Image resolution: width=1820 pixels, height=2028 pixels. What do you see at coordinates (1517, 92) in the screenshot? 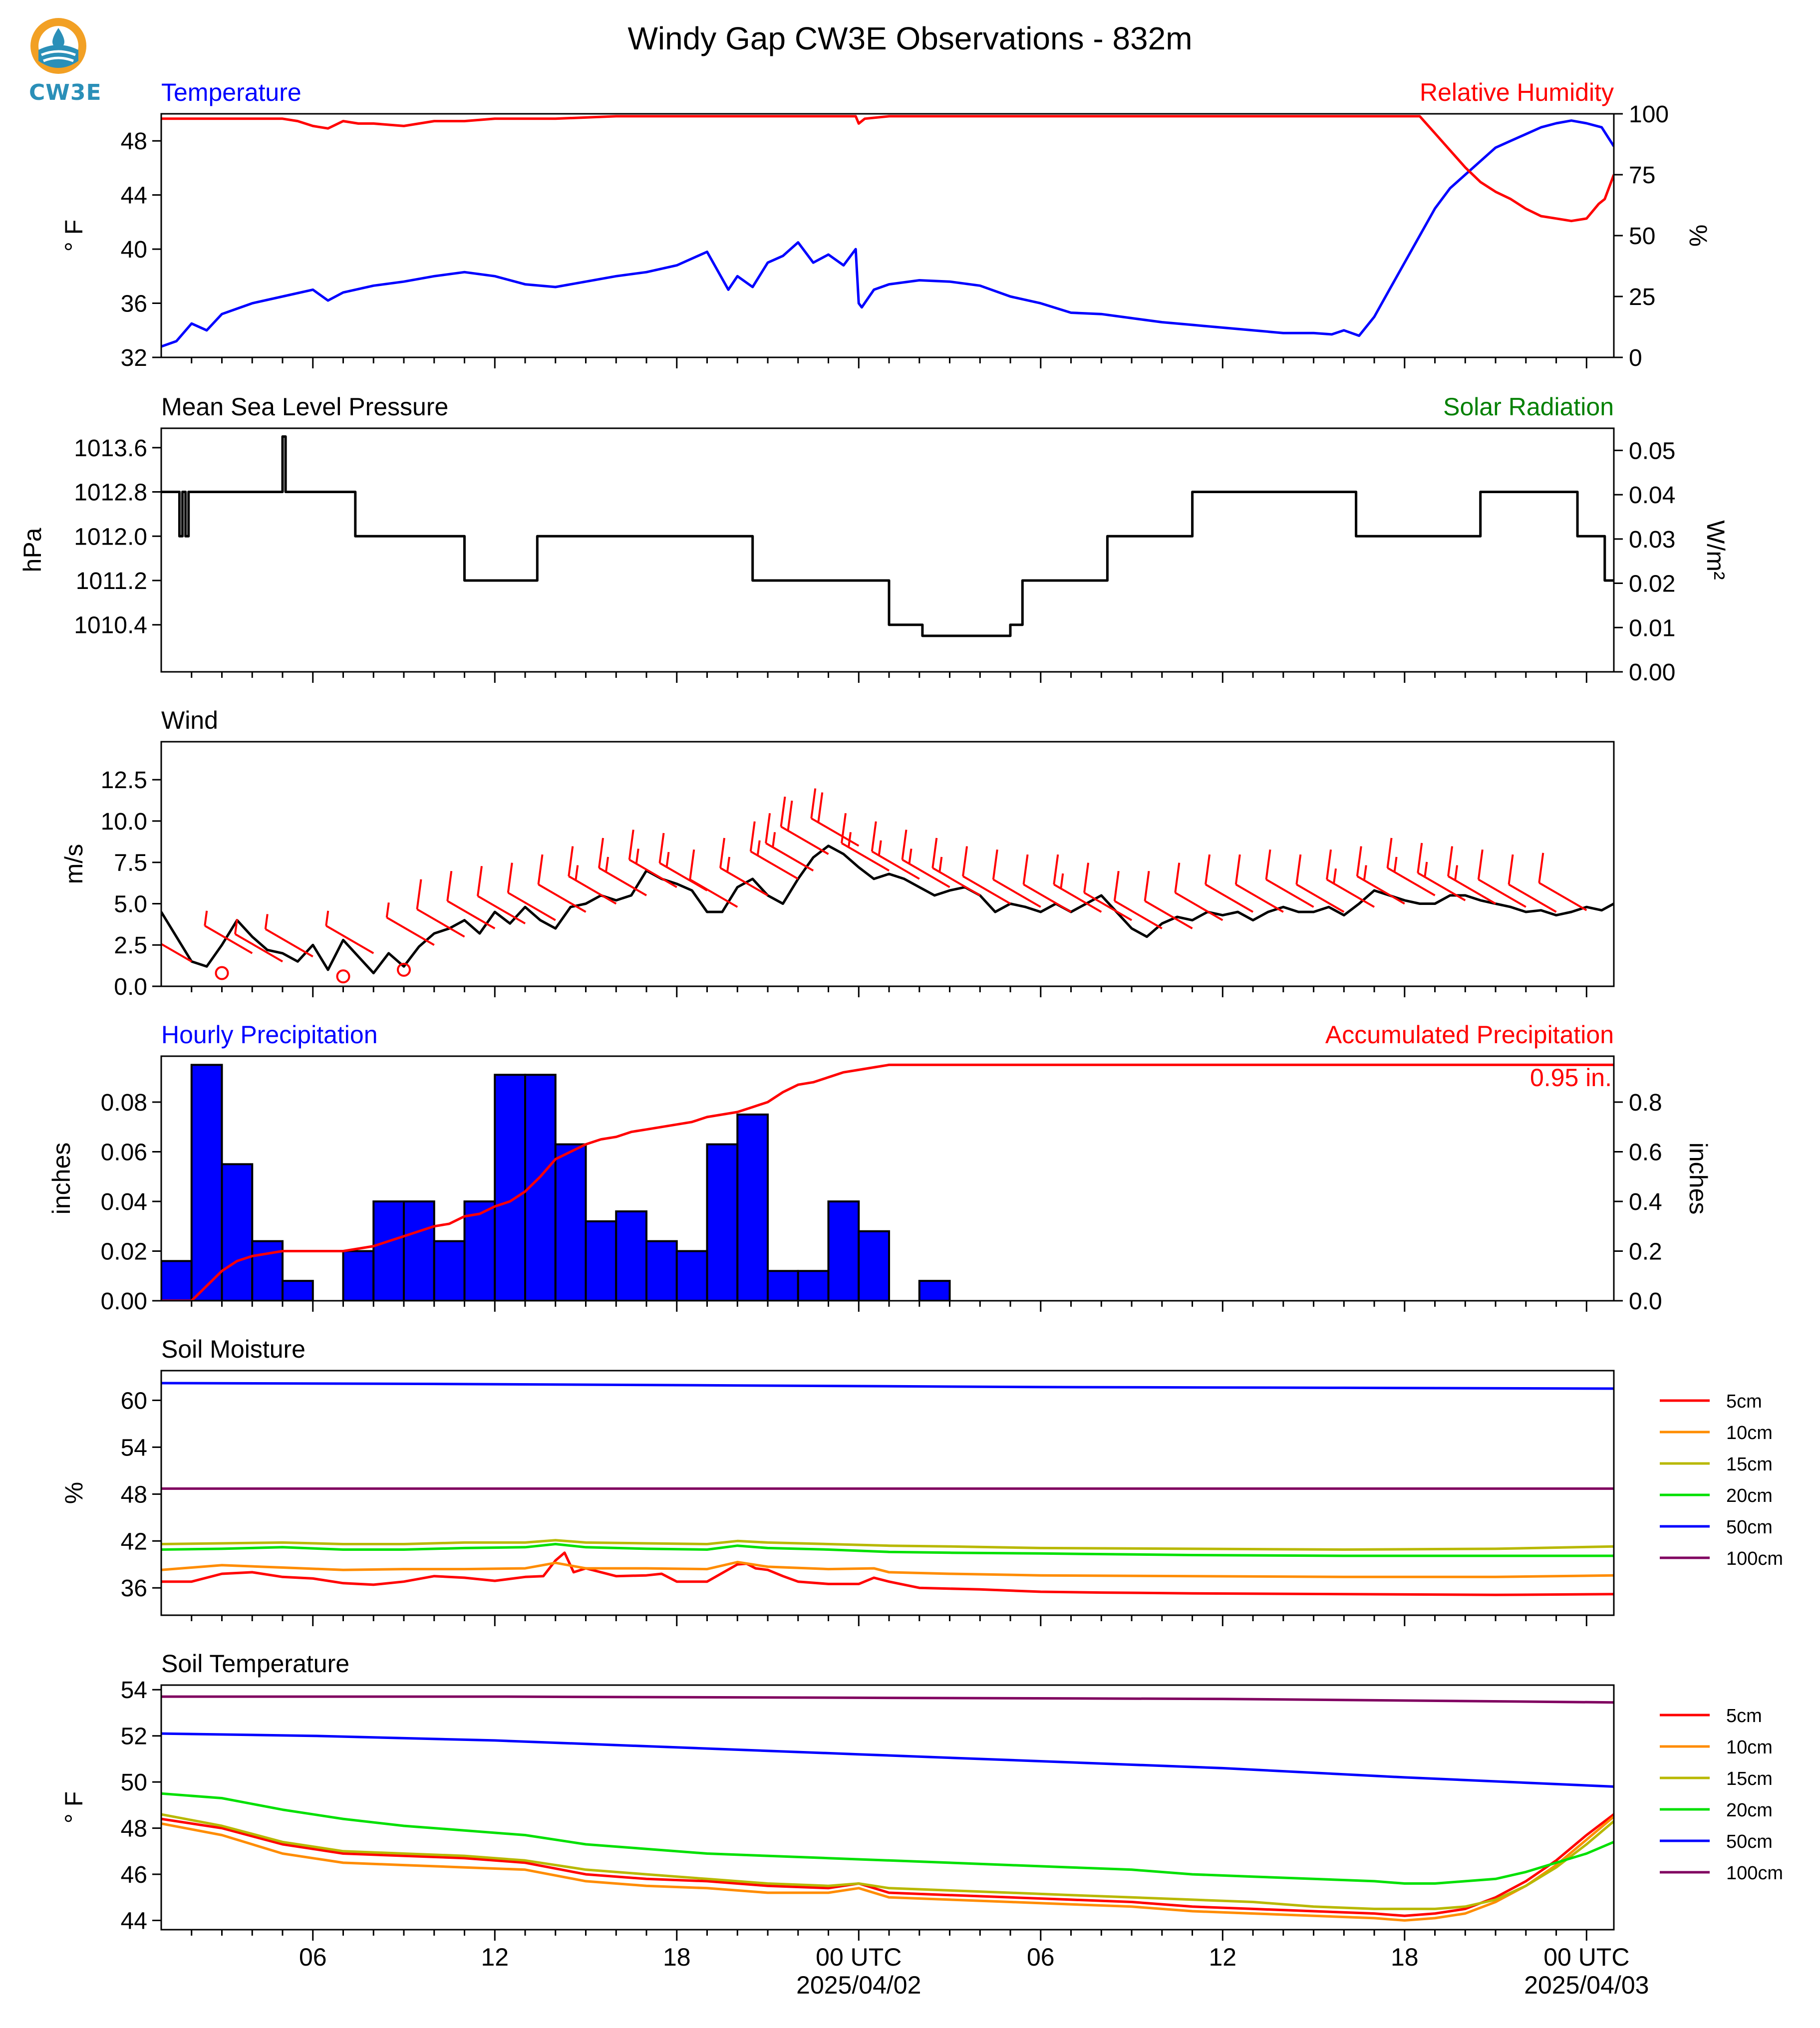
I see `panel-title-right: Relative Humidity` at bounding box center [1517, 92].